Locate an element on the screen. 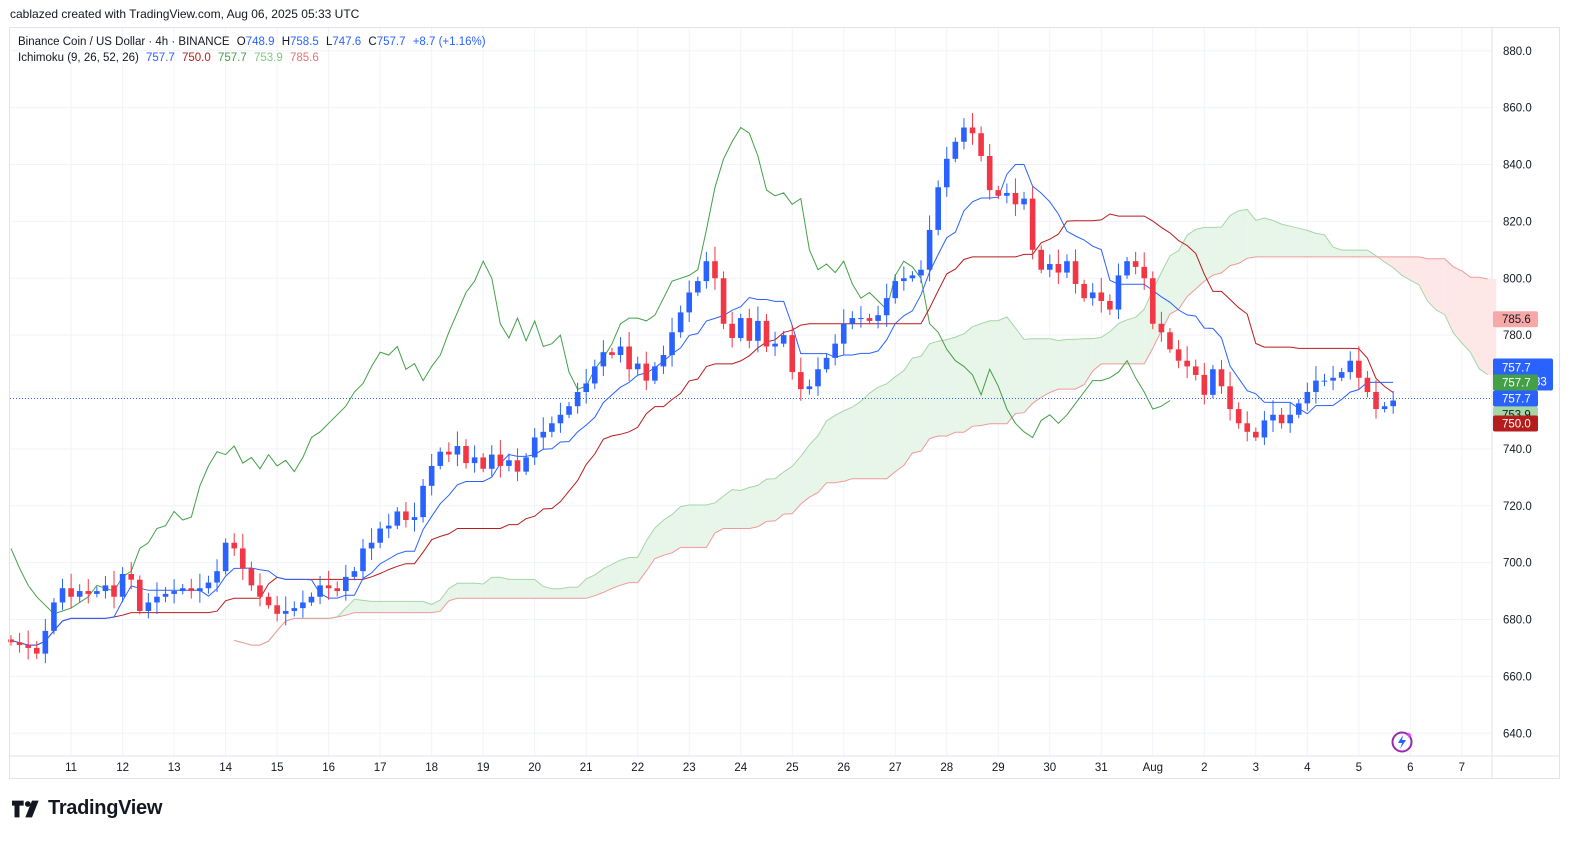 The width and height of the screenshot is (1595, 853). x-tick-label: 28 is located at coordinates (946, 768).